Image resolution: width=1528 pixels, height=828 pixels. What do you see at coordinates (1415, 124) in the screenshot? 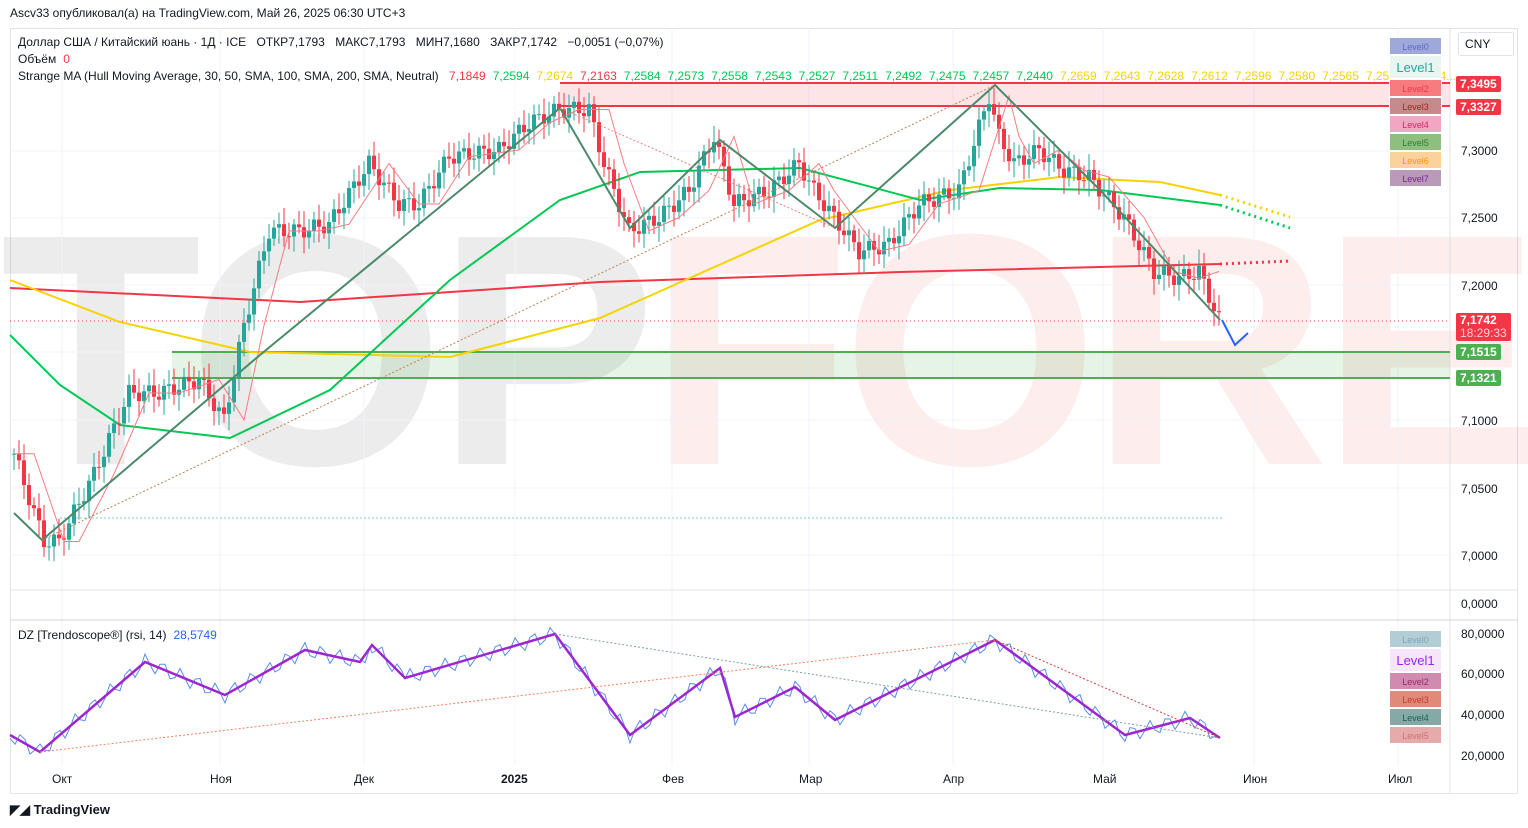
I see `level-swatch: Level4` at bounding box center [1415, 124].